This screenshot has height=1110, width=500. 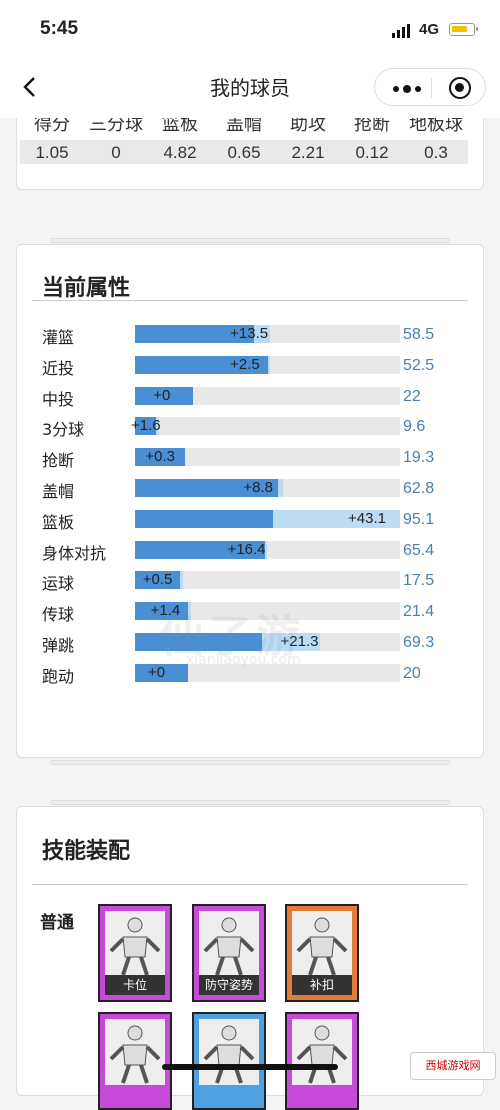 I want to click on attribute-total: 95.1, so click(x=419, y=519).